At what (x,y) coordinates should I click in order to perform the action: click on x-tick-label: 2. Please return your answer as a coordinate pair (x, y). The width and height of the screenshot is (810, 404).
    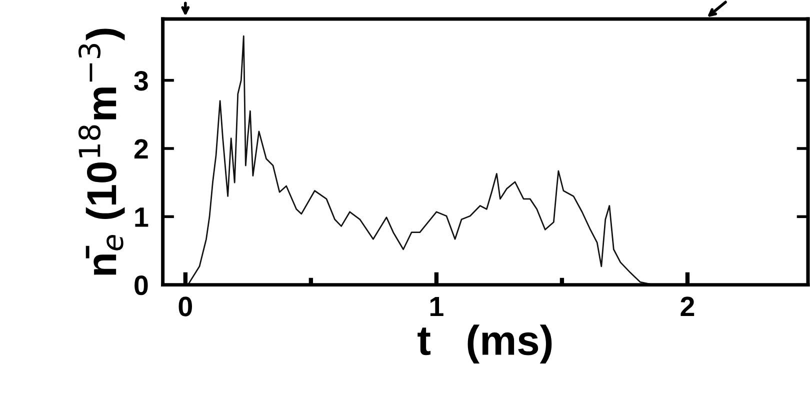
    Looking at the image, I should click on (687, 306).